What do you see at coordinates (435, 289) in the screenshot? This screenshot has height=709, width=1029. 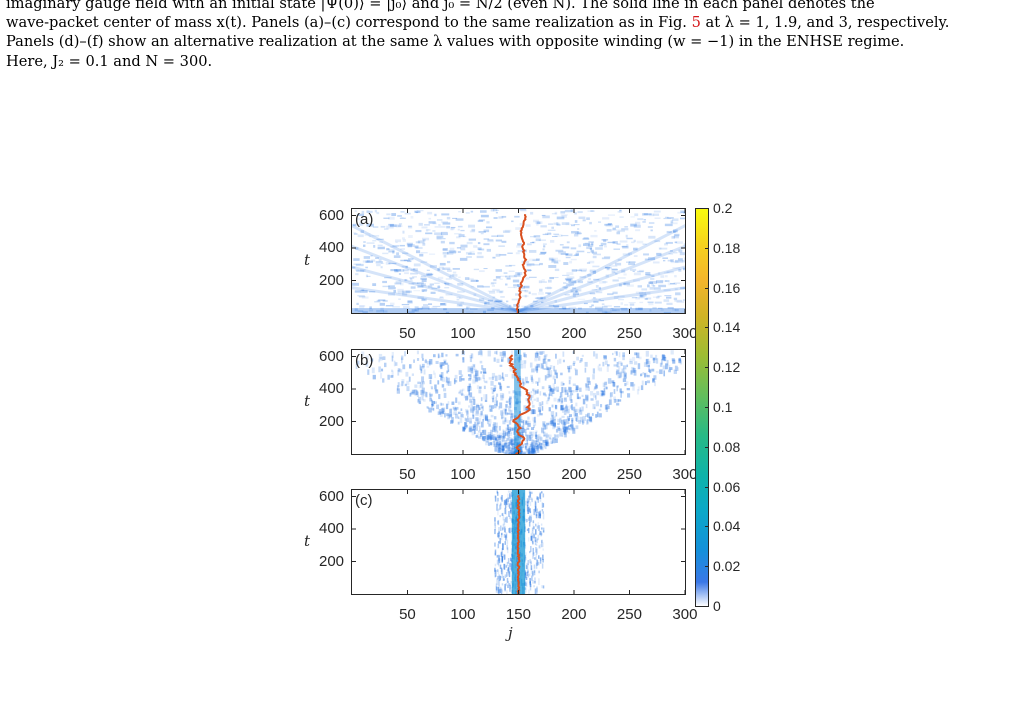 I see `light-cone-ray` at bounding box center [435, 289].